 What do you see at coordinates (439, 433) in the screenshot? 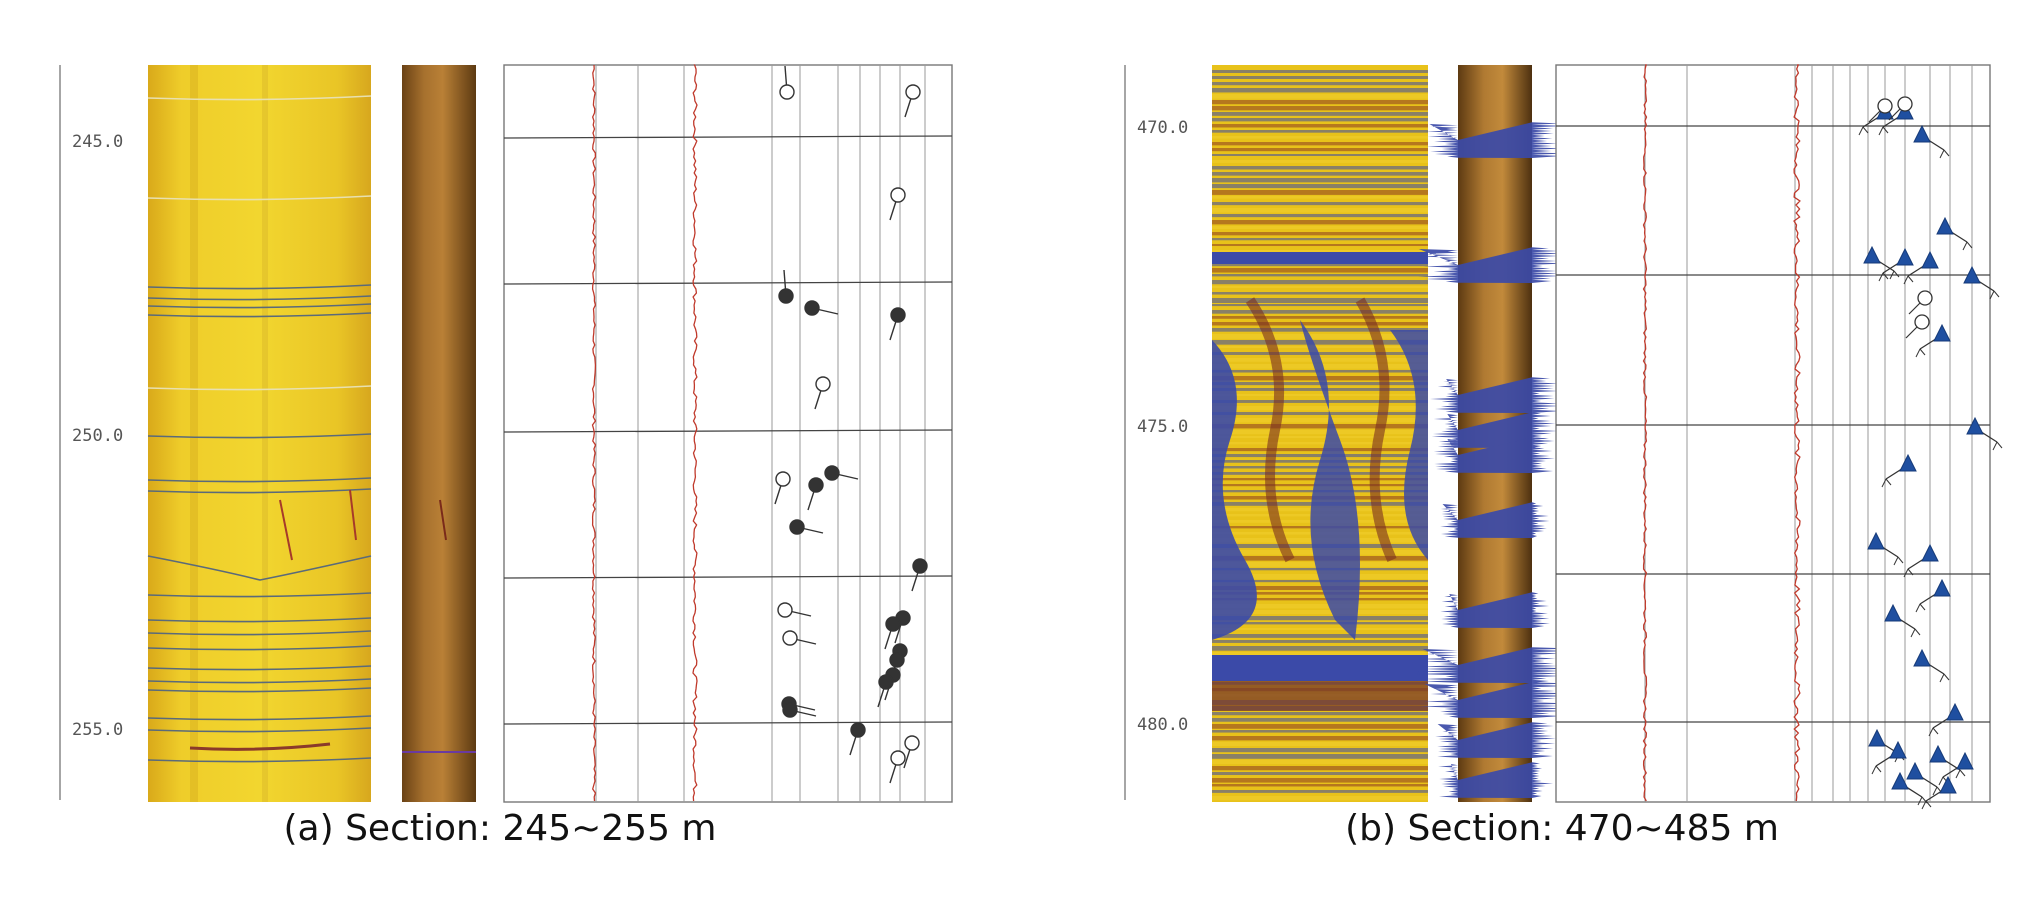
I see `virtual-core-log` at bounding box center [439, 433].